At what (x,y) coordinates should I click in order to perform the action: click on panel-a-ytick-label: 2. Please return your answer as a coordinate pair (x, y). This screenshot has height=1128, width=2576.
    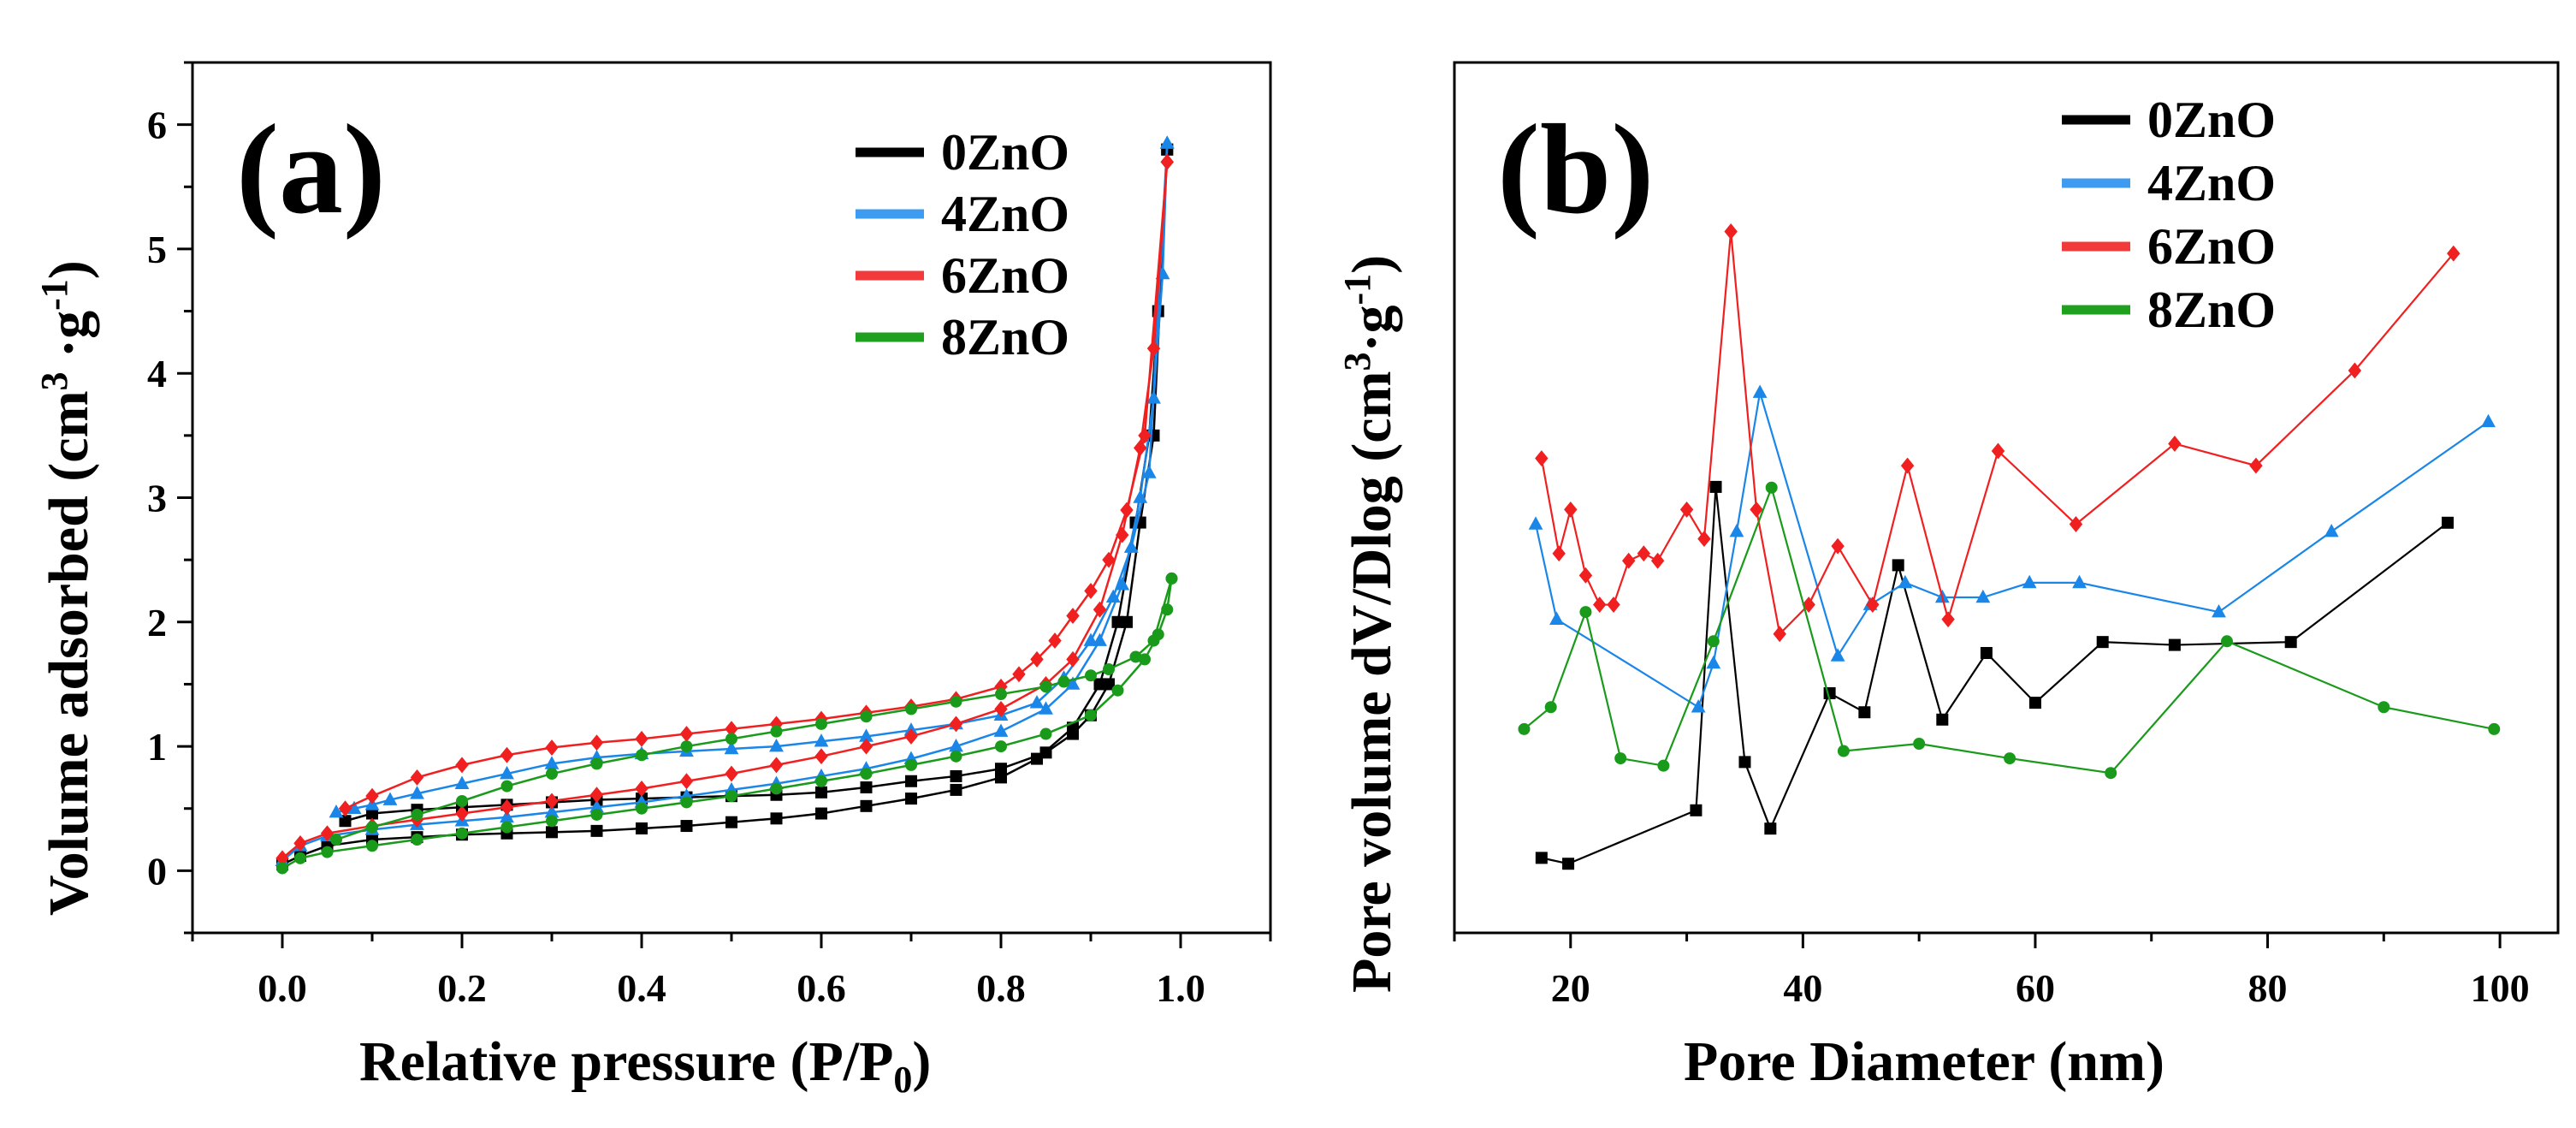
    Looking at the image, I should click on (157, 622).